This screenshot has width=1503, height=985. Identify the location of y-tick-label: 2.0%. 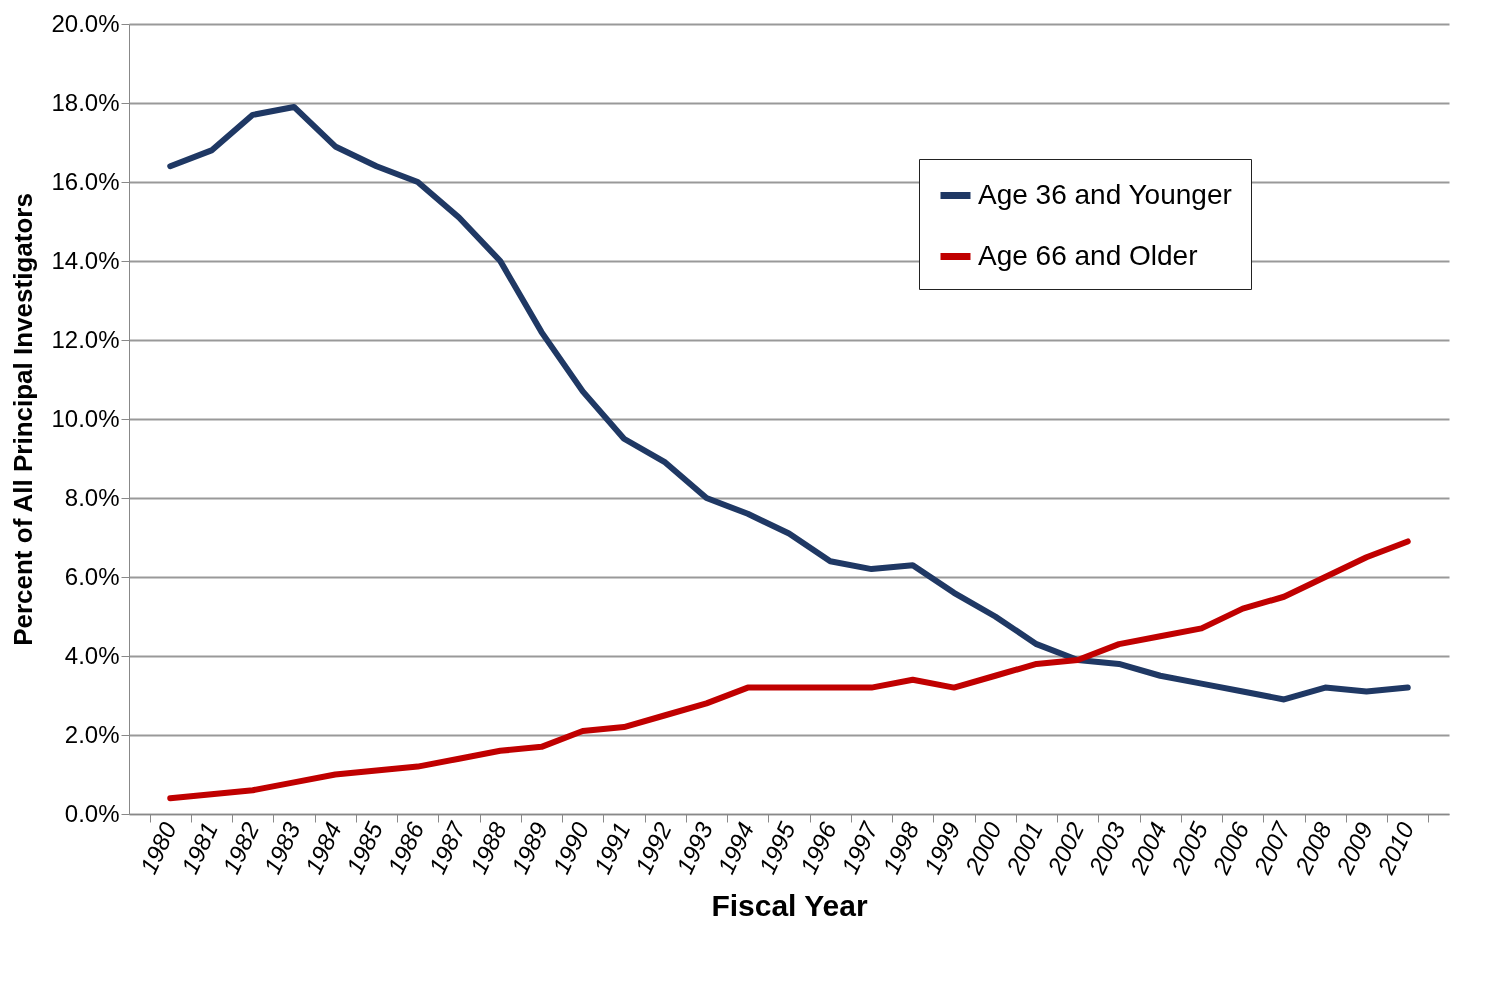
(92, 734).